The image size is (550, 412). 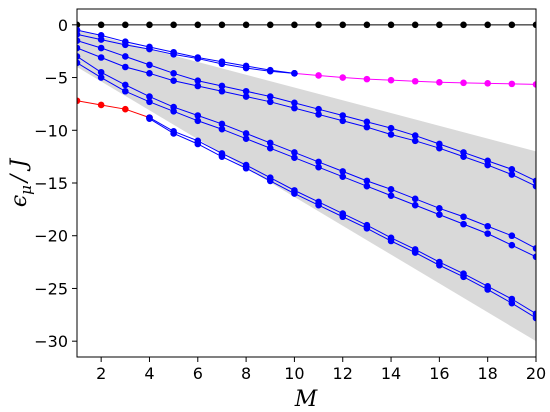 What do you see at coordinates (19, 171) in the screenshot?
I see `y-axis-label-tail: / J` at bounding box center [19, 171].